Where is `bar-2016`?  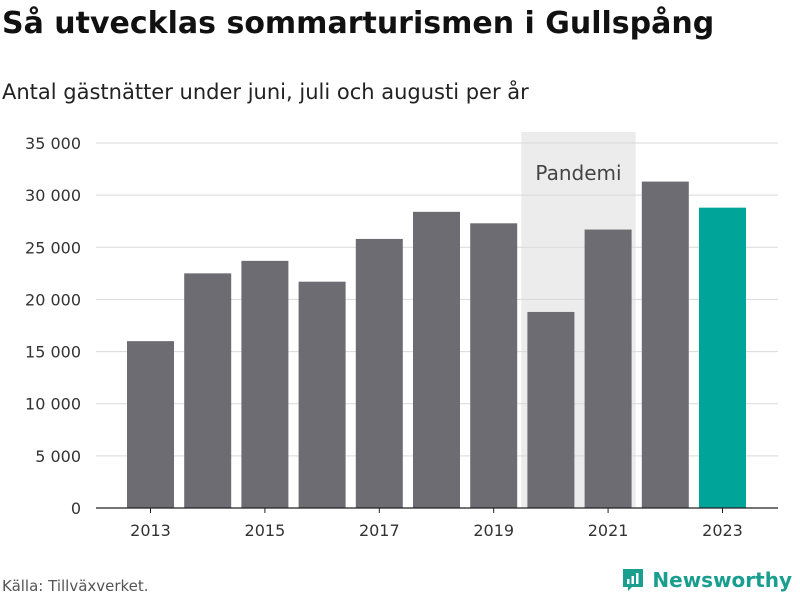 bar-2016 is located at coordinates (322, 394).